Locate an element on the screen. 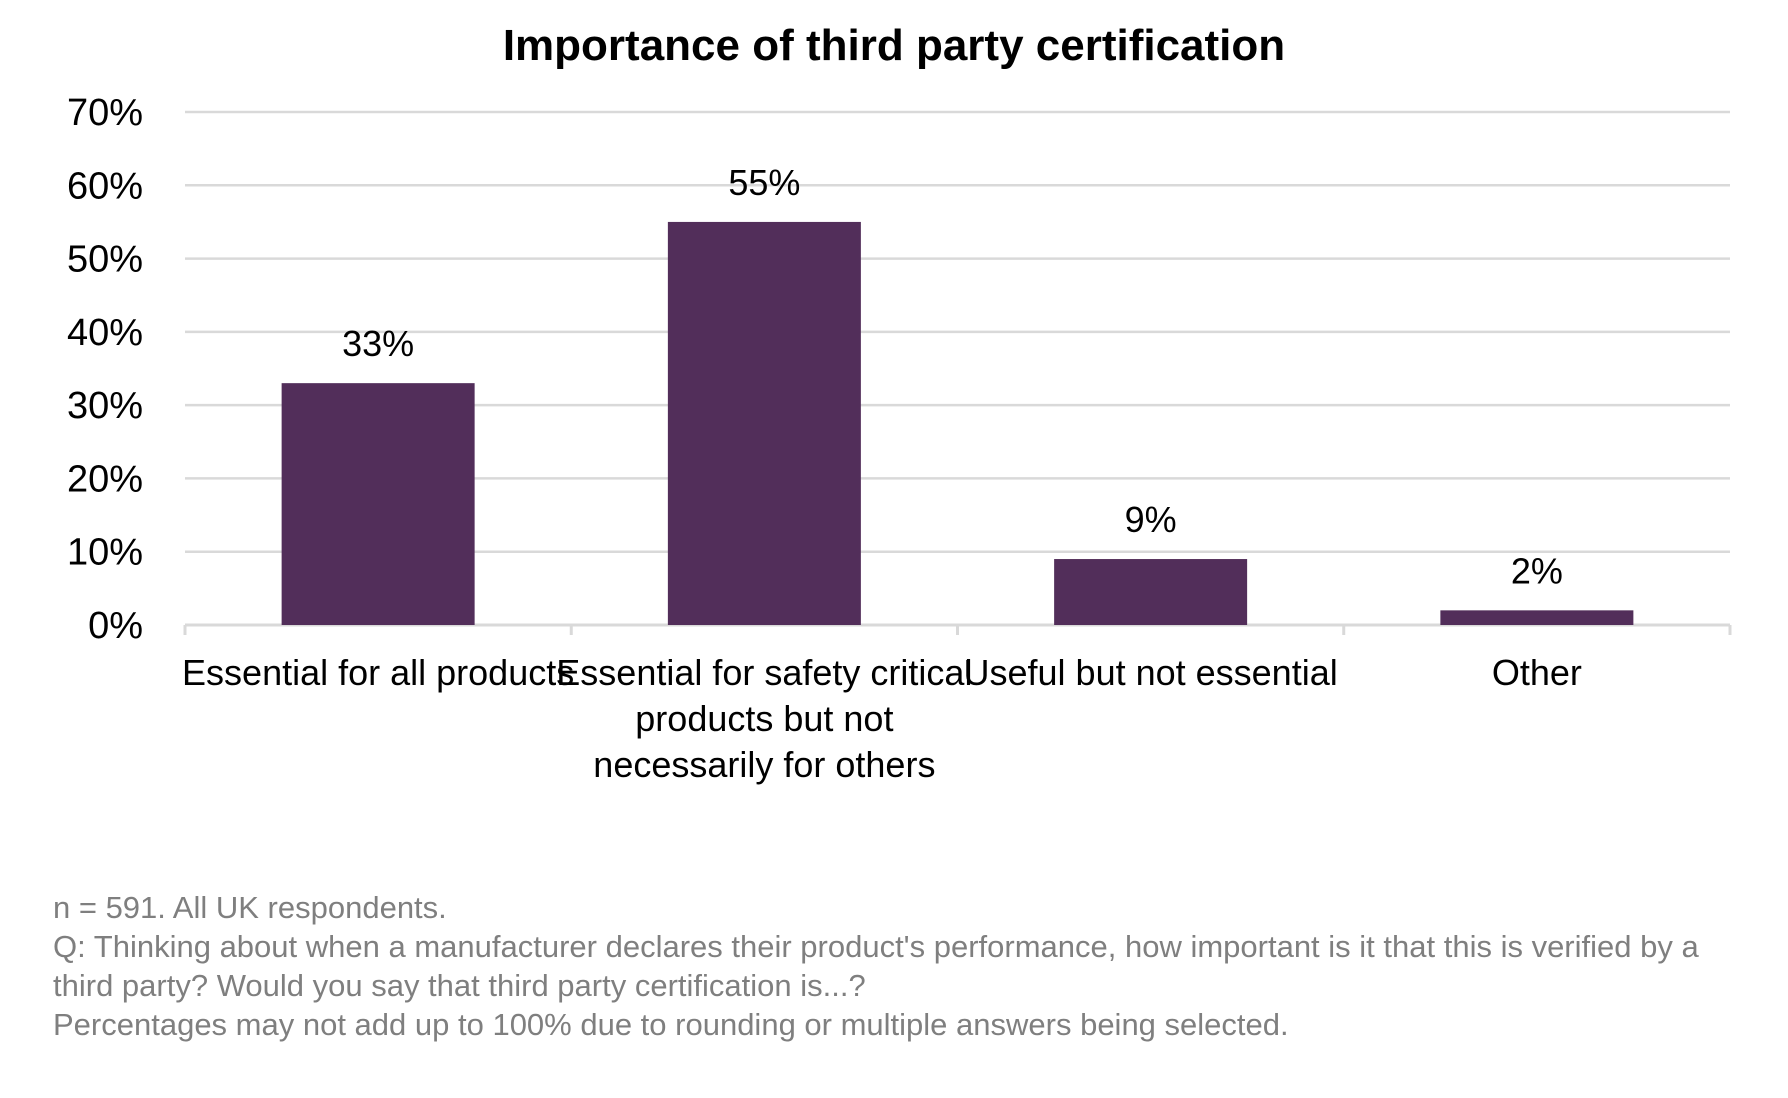  y-tick-label: 0% is located at coordinates (115, 626).